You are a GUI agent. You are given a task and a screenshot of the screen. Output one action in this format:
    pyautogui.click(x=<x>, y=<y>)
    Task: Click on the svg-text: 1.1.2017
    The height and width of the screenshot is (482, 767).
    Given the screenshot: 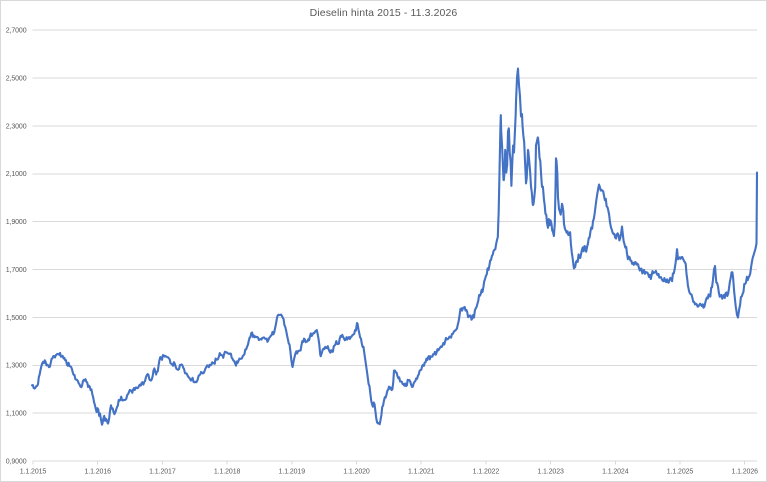 What is the action you would take?
    pyautogui.click(x=162, y=472)
    